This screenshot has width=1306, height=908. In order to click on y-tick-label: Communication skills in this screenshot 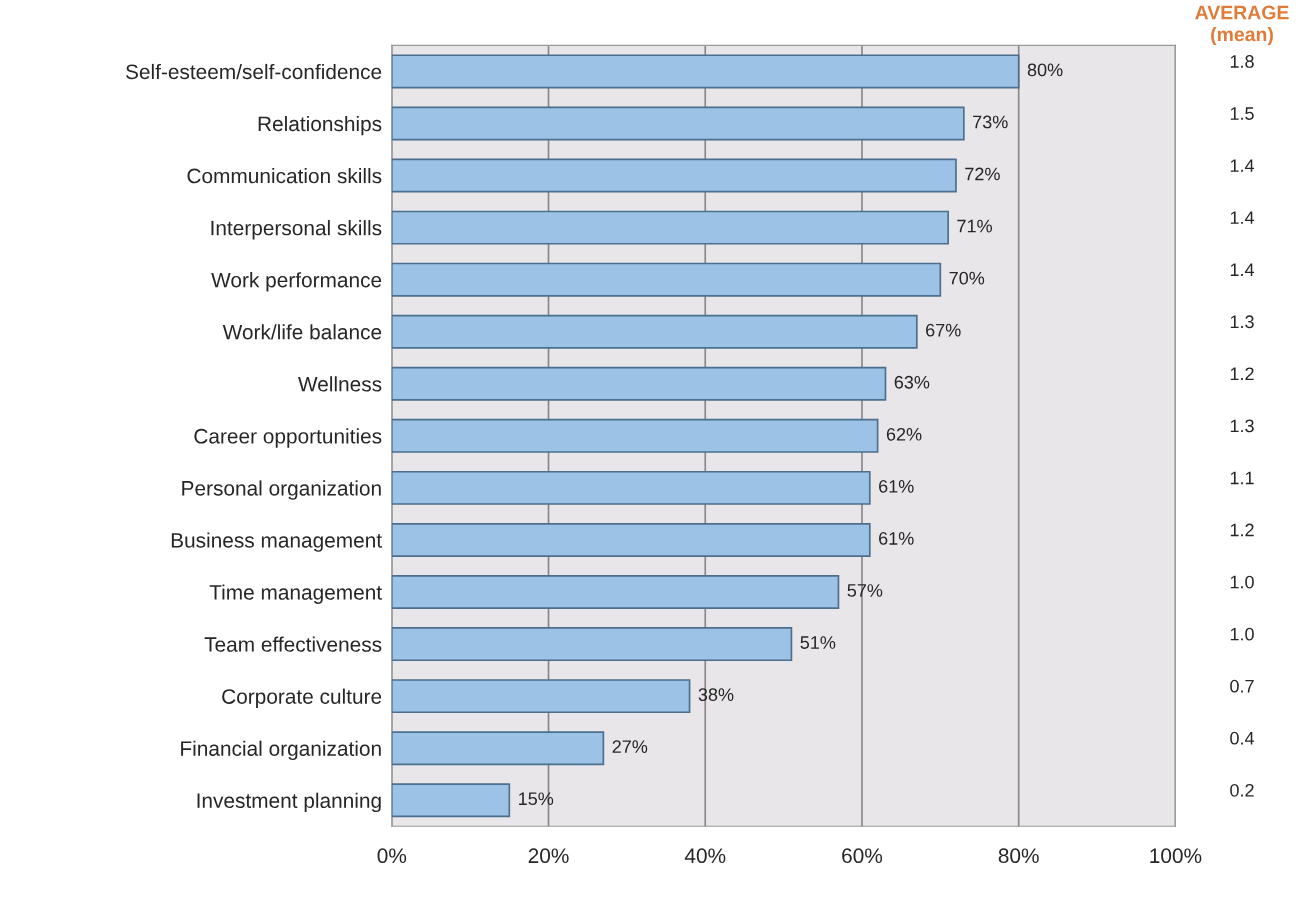, I will do `click(284, 176)`.